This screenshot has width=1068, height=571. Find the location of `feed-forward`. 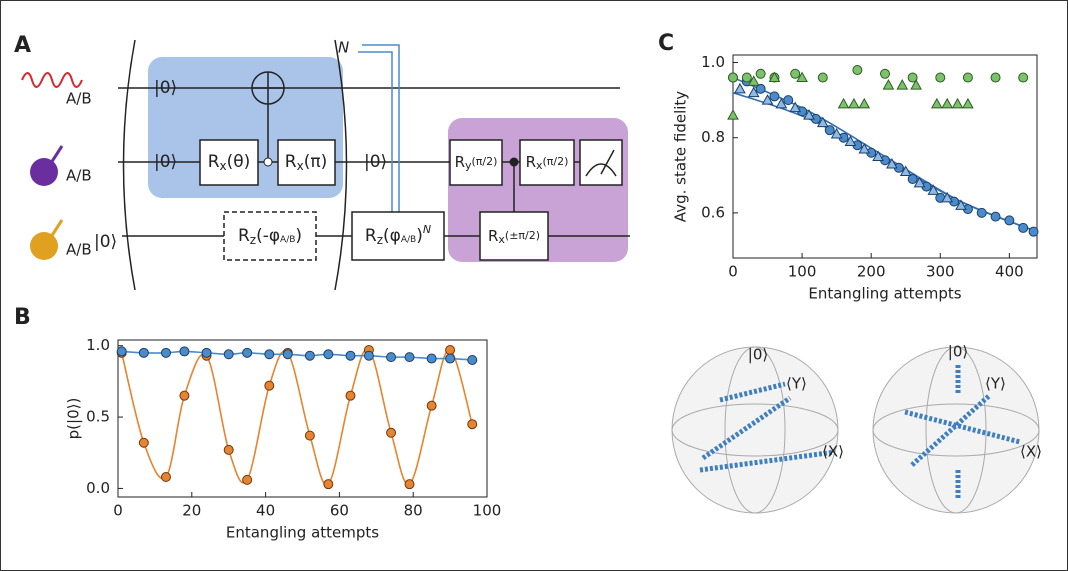

feed-forward is located at coordinates (379, 128).